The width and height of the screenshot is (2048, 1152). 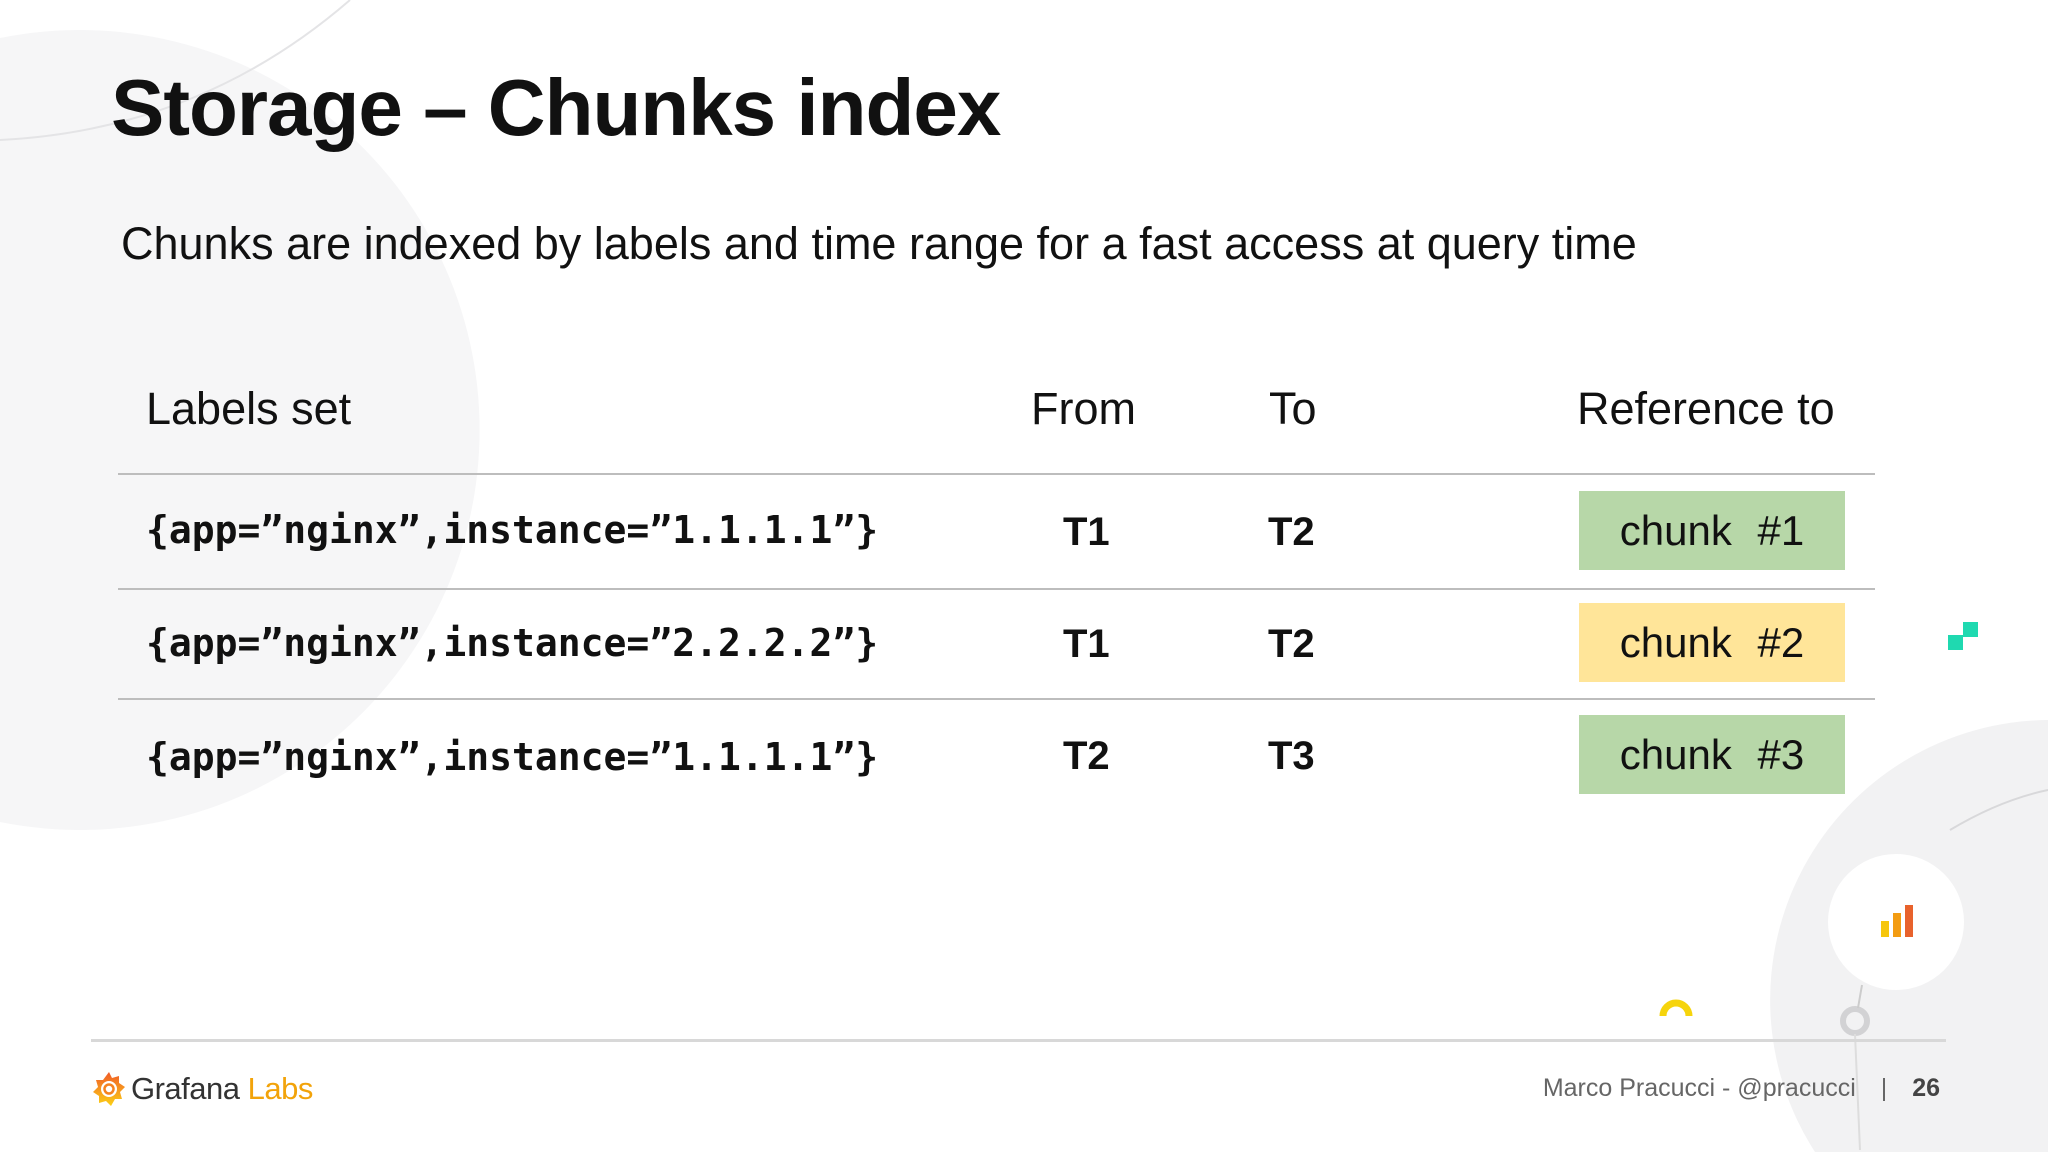 I want to click on logo-suffix: Labs, so click(x=280, y=1088).